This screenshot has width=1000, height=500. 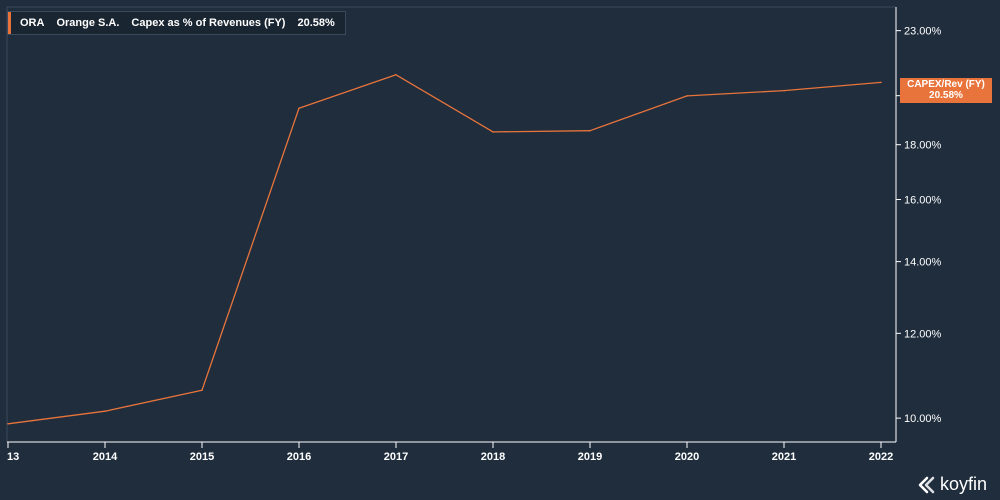 I want to click on legend-ticker: ORA, so click(x=32, y=23).